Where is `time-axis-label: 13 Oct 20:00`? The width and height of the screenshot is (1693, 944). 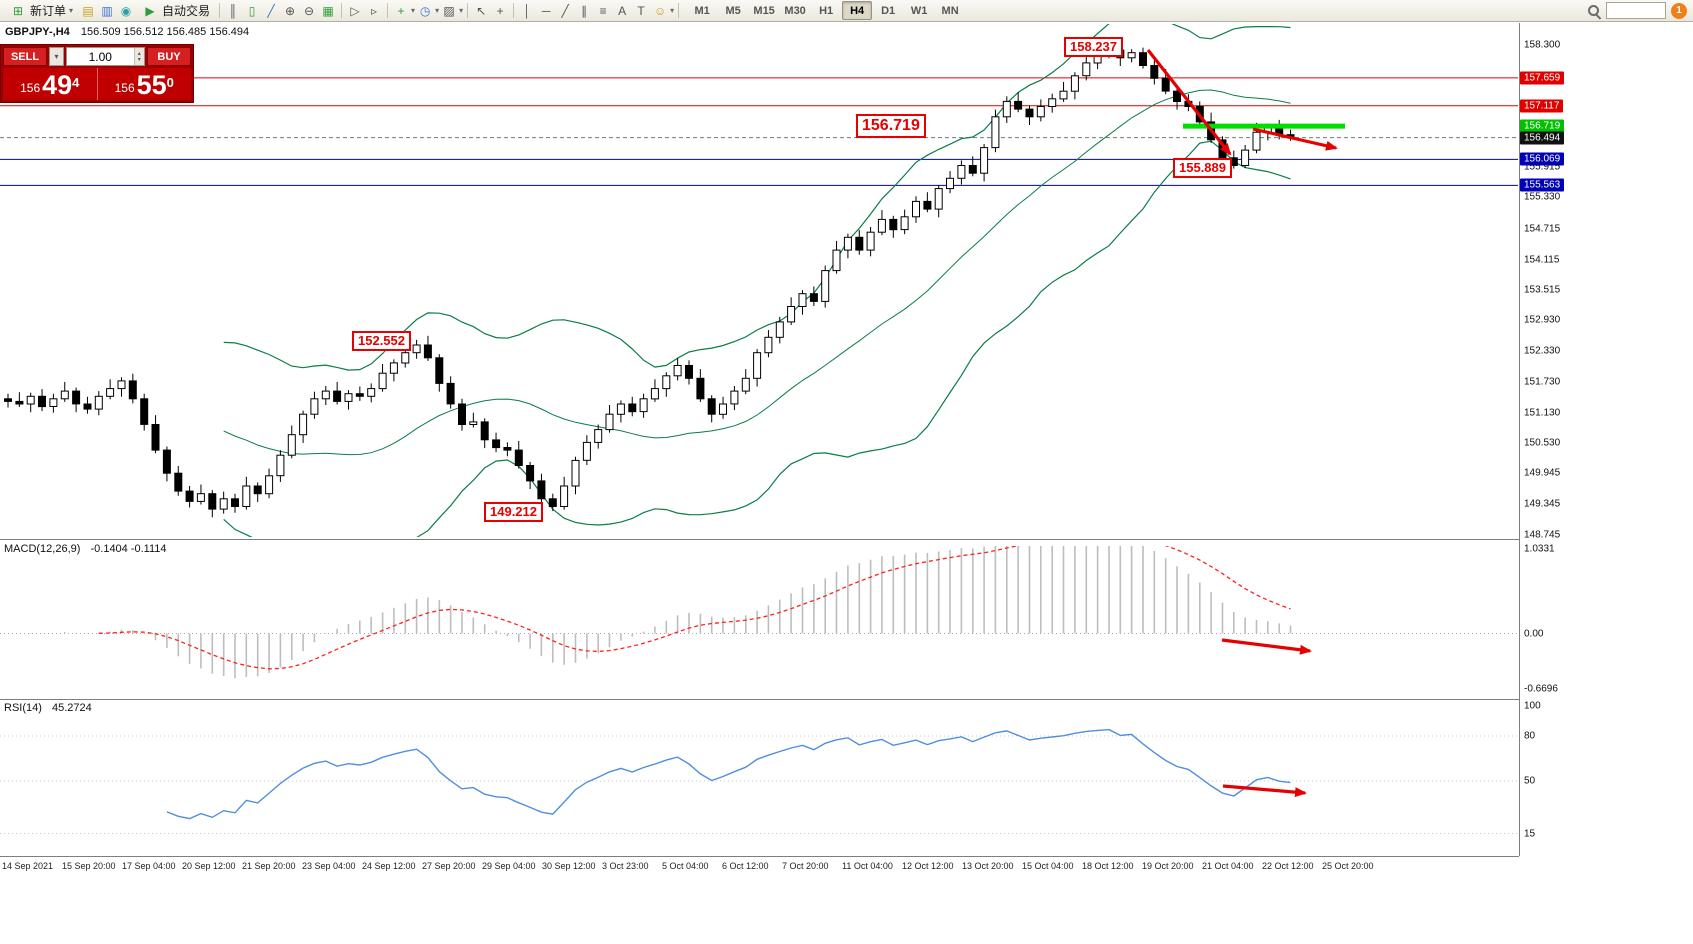
time-axis-label: 13 Oct 20:00 is located at coordinates (988, 866).